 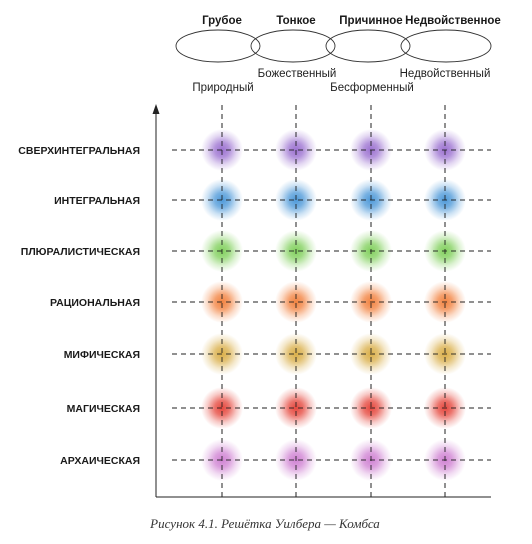 I want to click on state-labels: Грубое Тонкое Причинное Недвойственное, so click(x=351, y=21).